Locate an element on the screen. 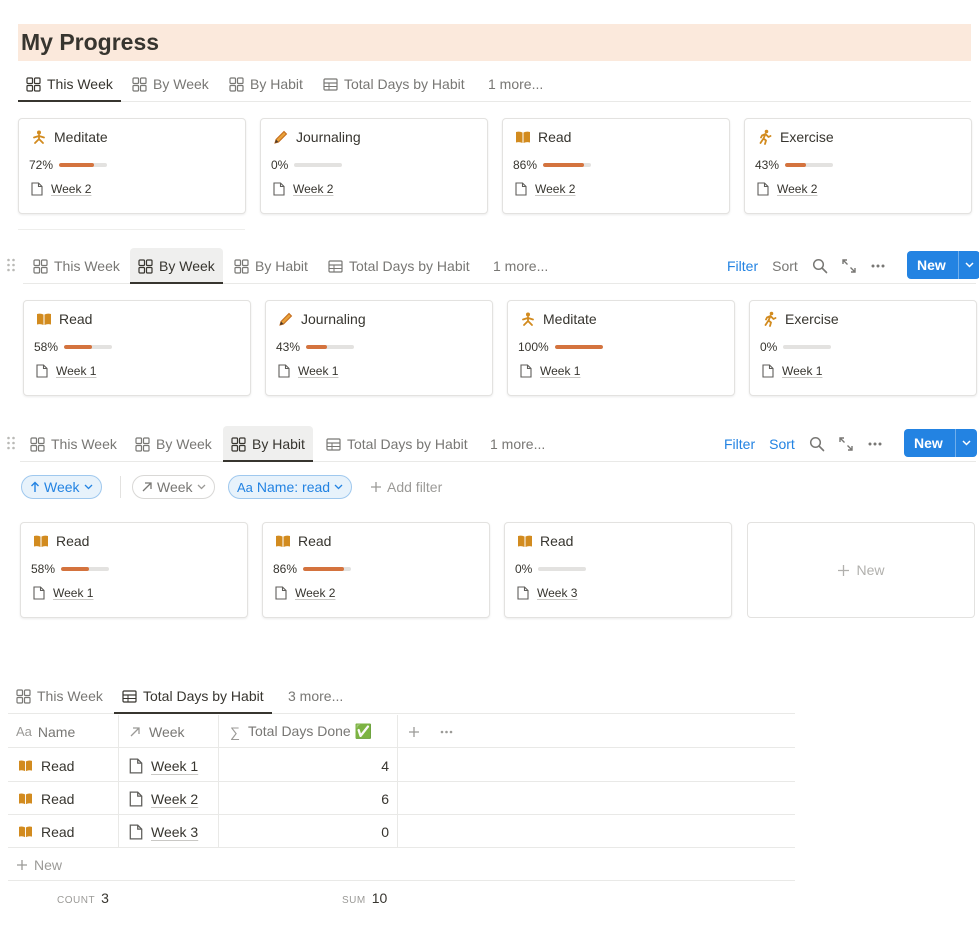 The width and height of the screenshot is (979, 927). progress-bar is located at coordinates (807, 347).